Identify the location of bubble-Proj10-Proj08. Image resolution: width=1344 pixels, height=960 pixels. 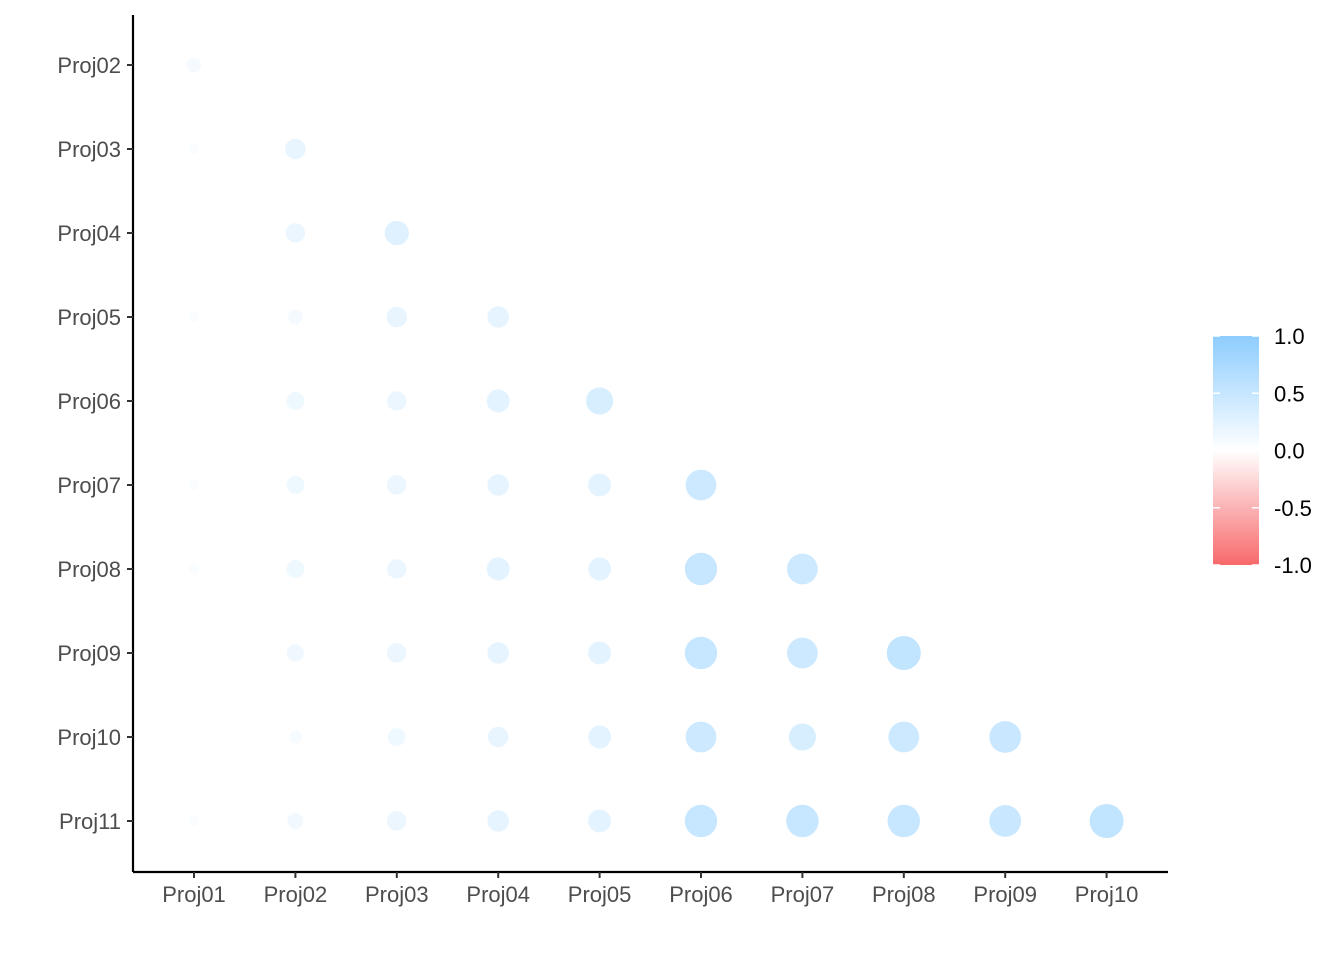
(904, 737).